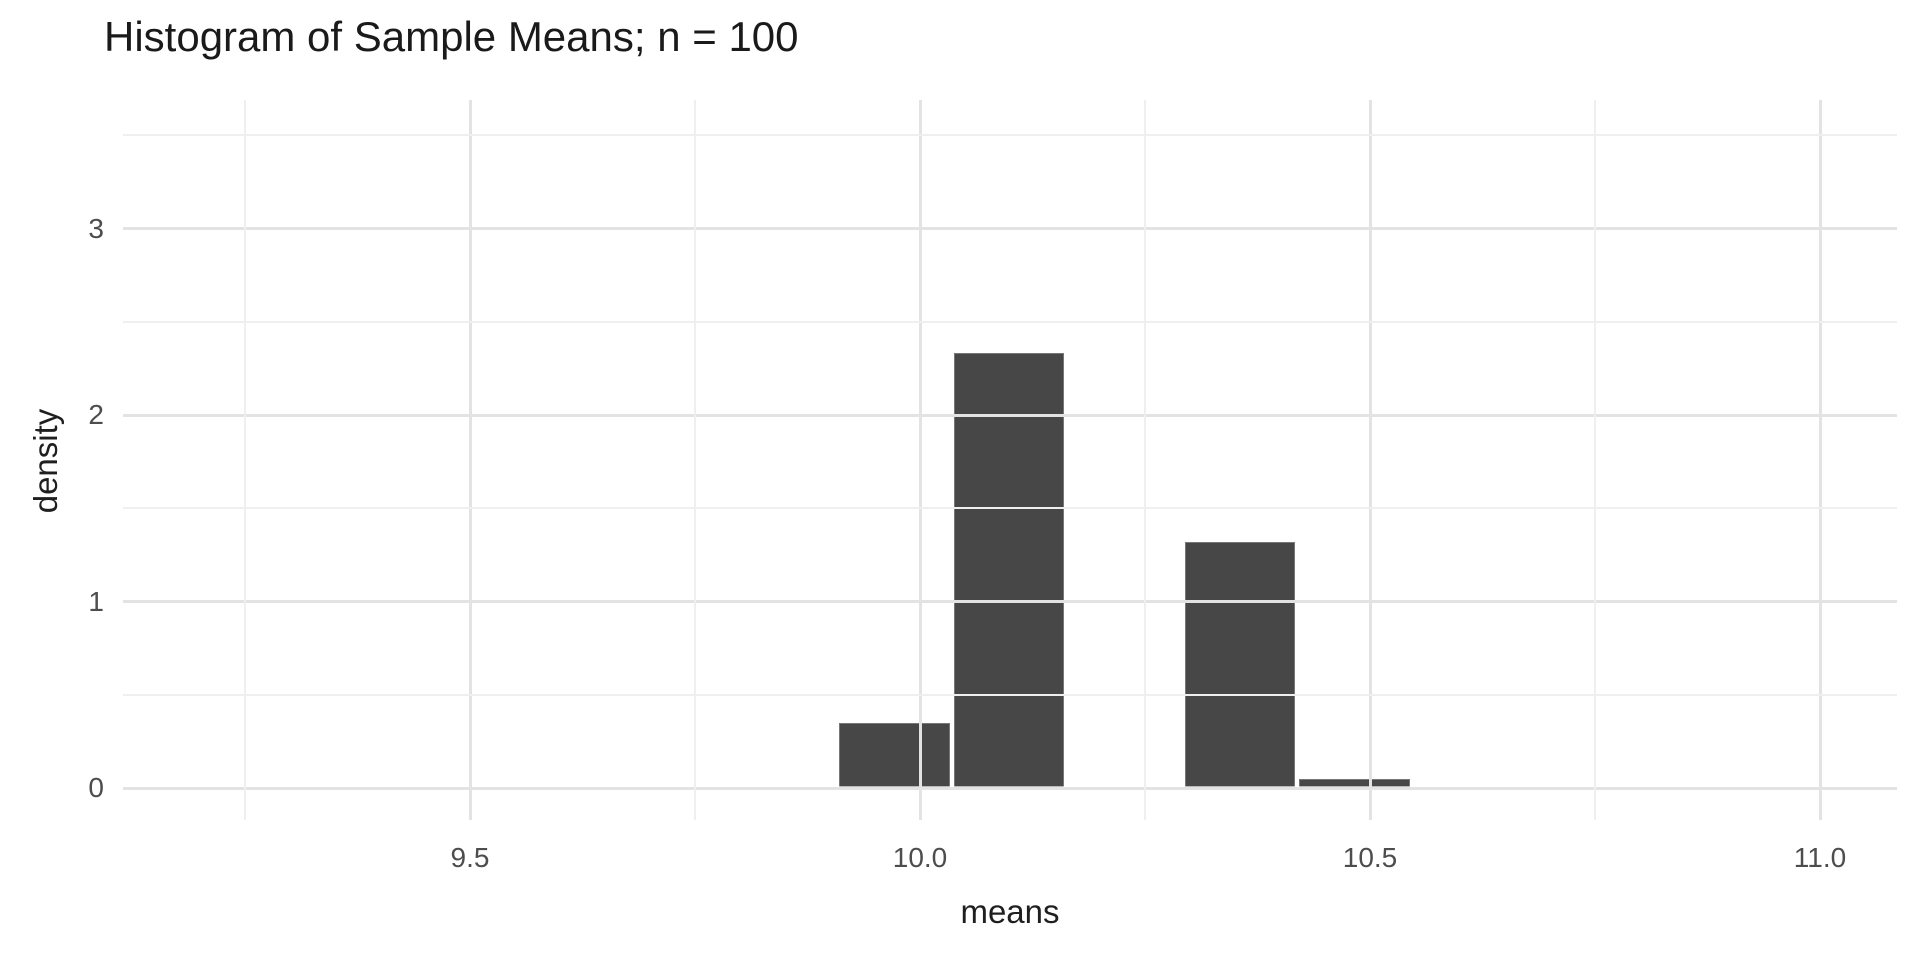 The width and height of the screenshot is (1920, 960). I want to click on x-tick-label: 11.0, so click(1820, 857).